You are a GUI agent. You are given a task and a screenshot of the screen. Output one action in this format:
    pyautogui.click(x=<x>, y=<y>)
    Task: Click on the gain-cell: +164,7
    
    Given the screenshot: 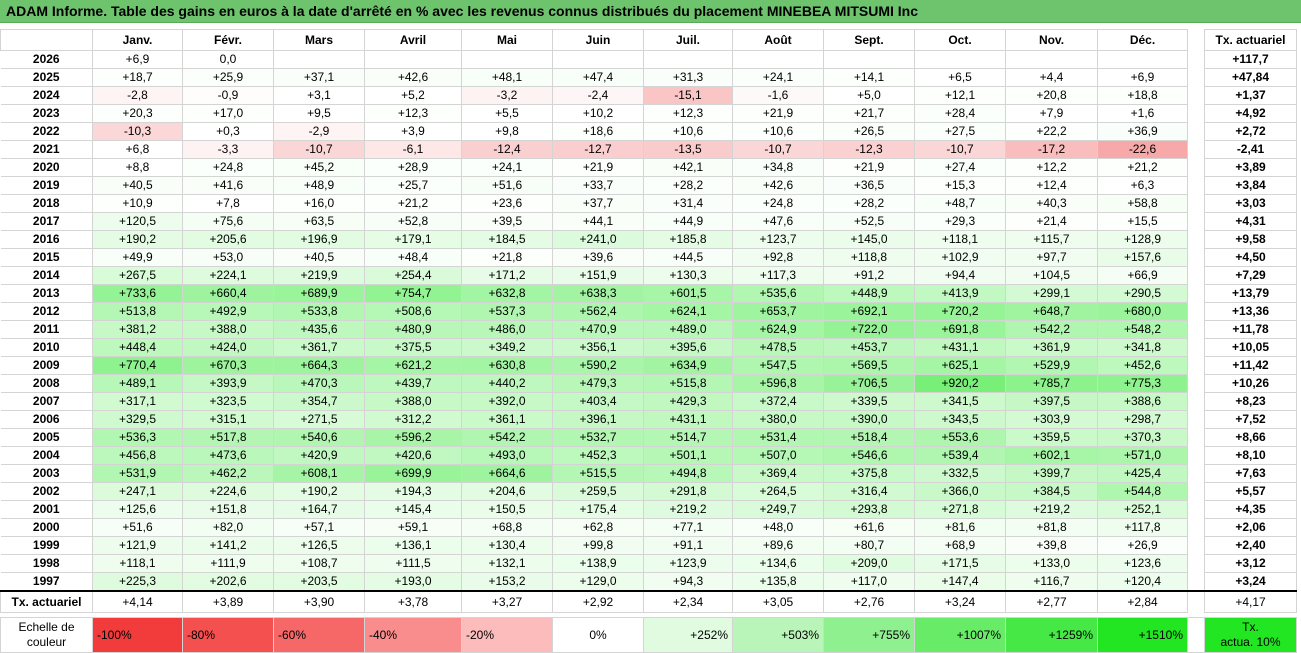 What is the action you would take?
    pyautogui.click(x=319, y=509)
    